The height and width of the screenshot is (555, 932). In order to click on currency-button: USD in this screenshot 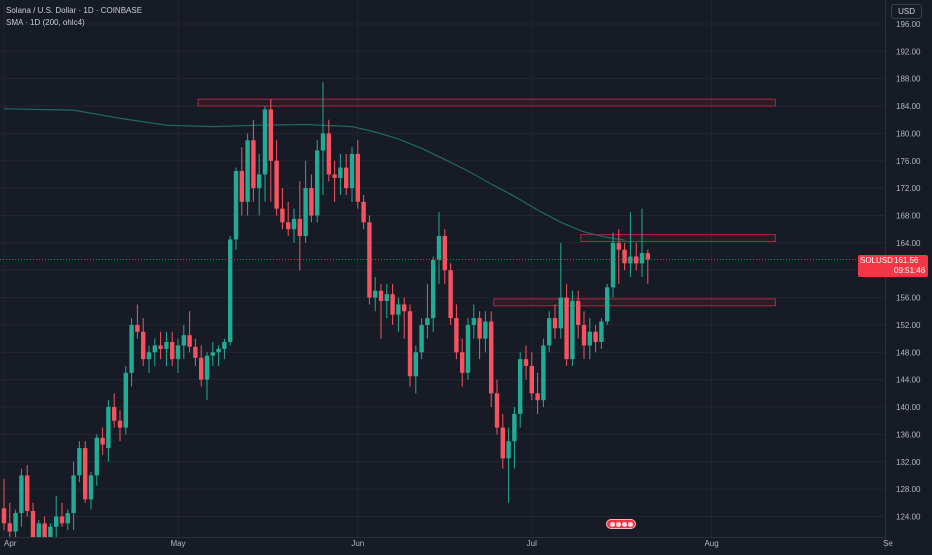, I will do `click(906, 11)`.